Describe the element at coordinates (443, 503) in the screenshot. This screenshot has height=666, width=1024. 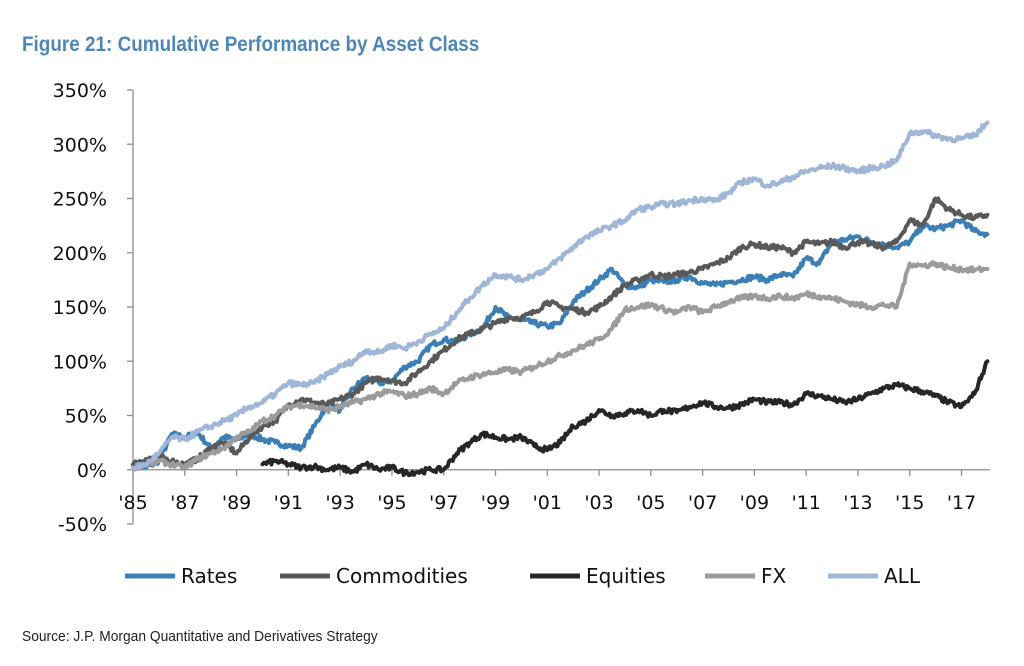
I see `x-tick-label: '97` at that location.